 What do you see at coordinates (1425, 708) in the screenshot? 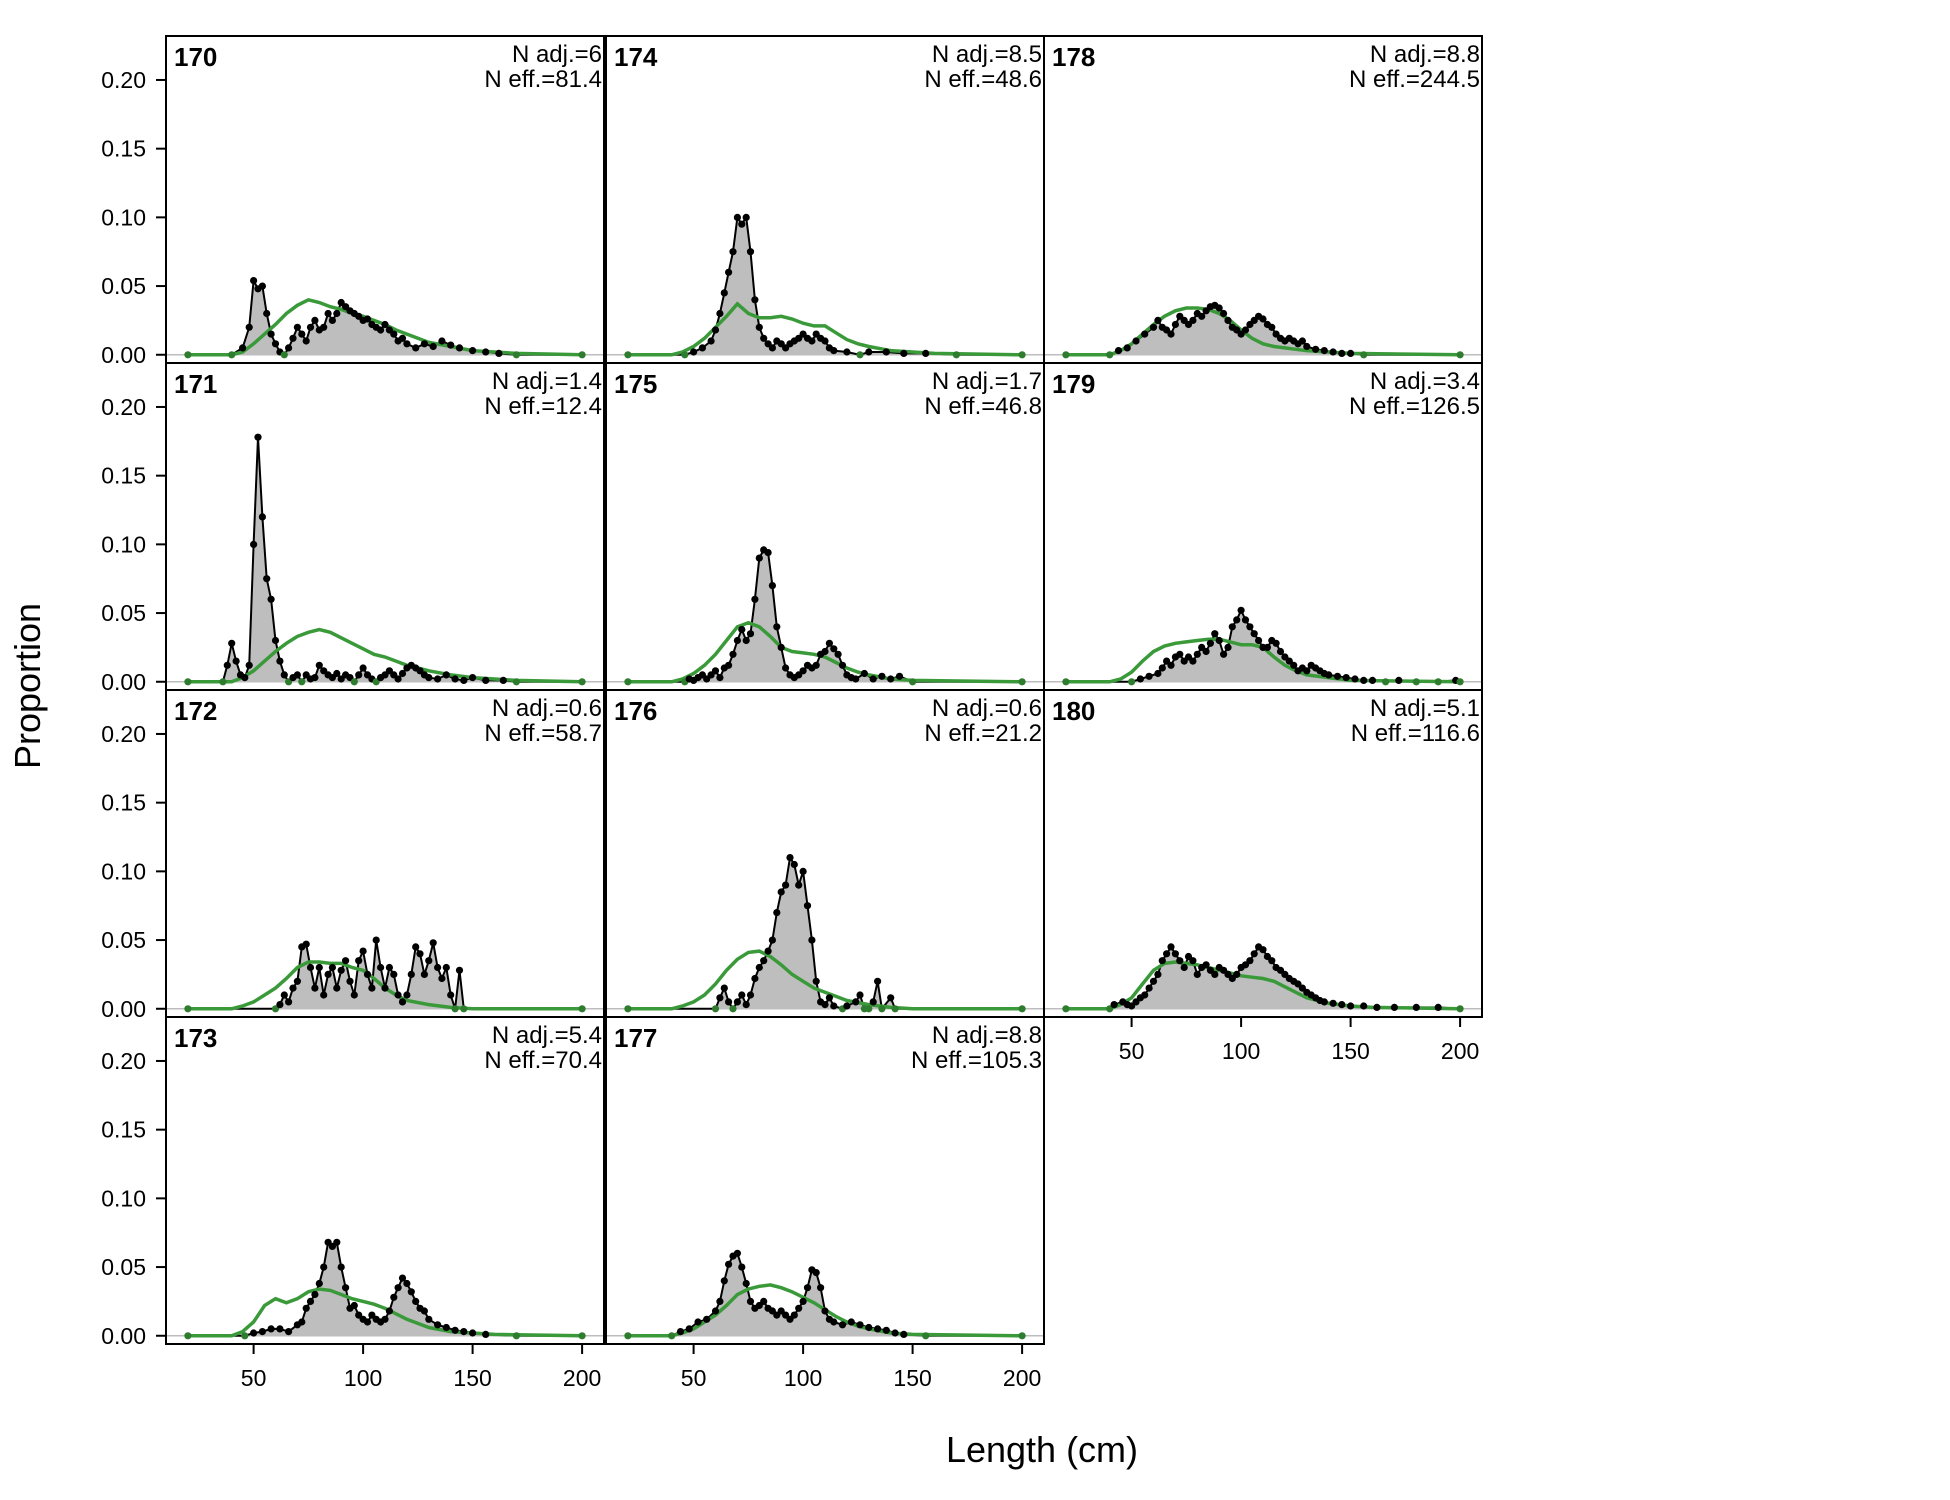
I see `n-adj-label: N adj.=5.1` at bounding box center [1425, 708].